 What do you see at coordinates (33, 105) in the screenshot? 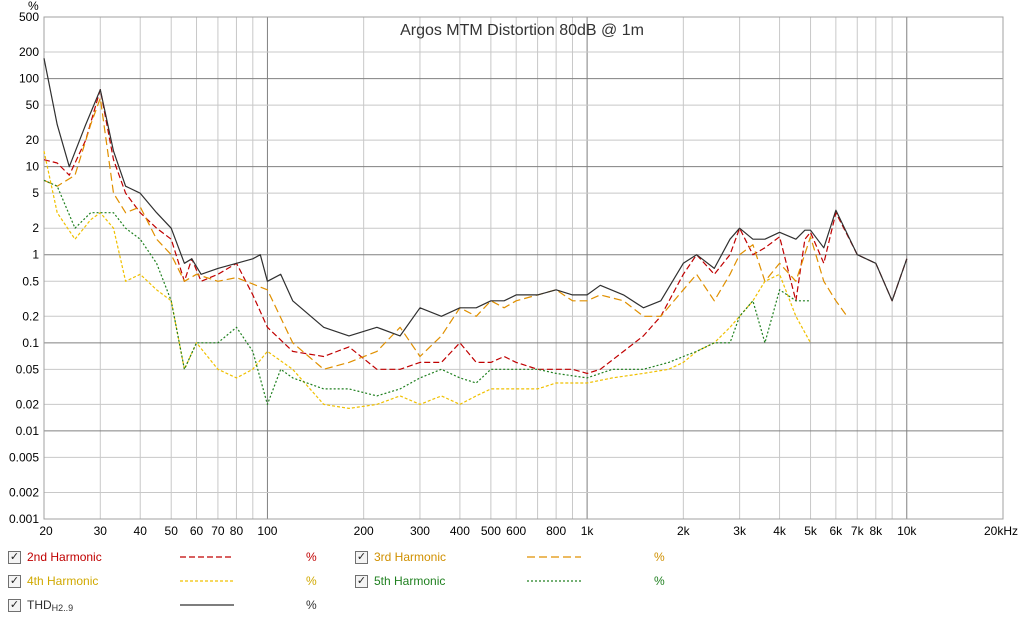
I see `y-tick-label: 50` at bounding box center [33, 105].